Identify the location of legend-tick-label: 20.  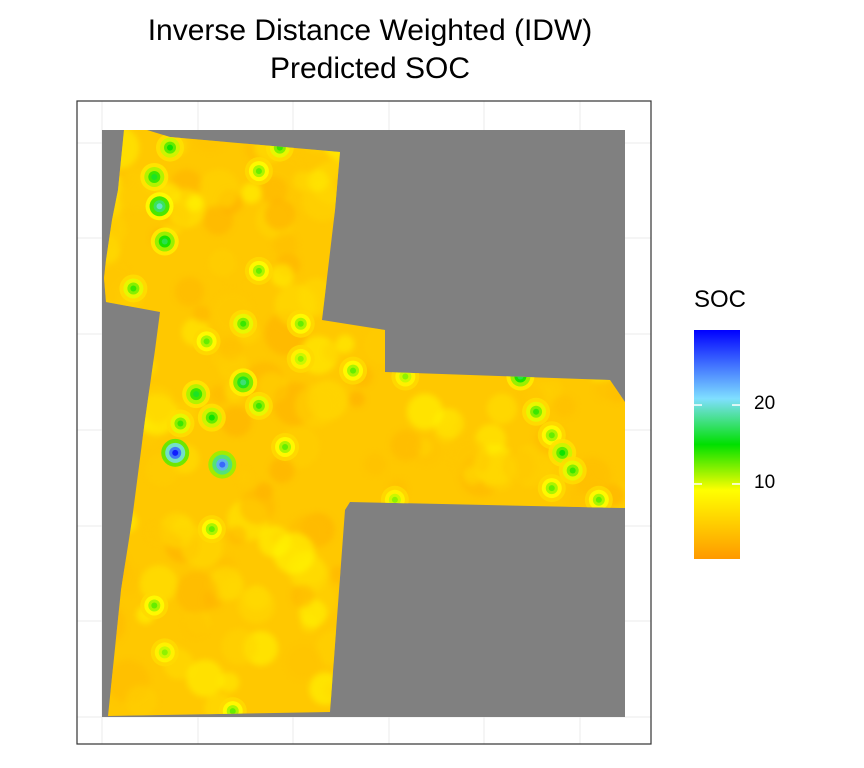
(765, 404).